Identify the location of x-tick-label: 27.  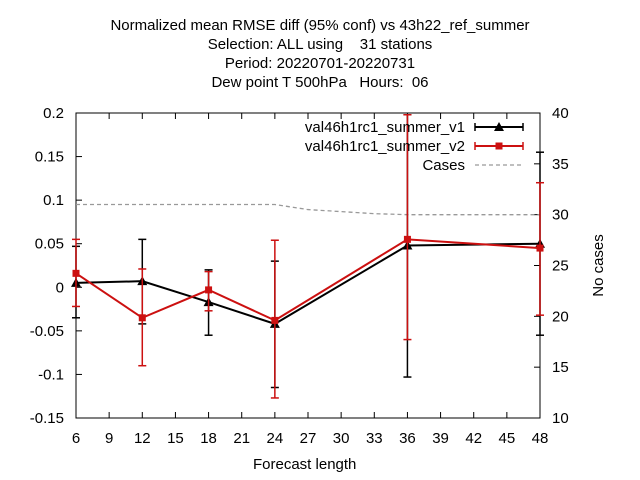
(308, 438).